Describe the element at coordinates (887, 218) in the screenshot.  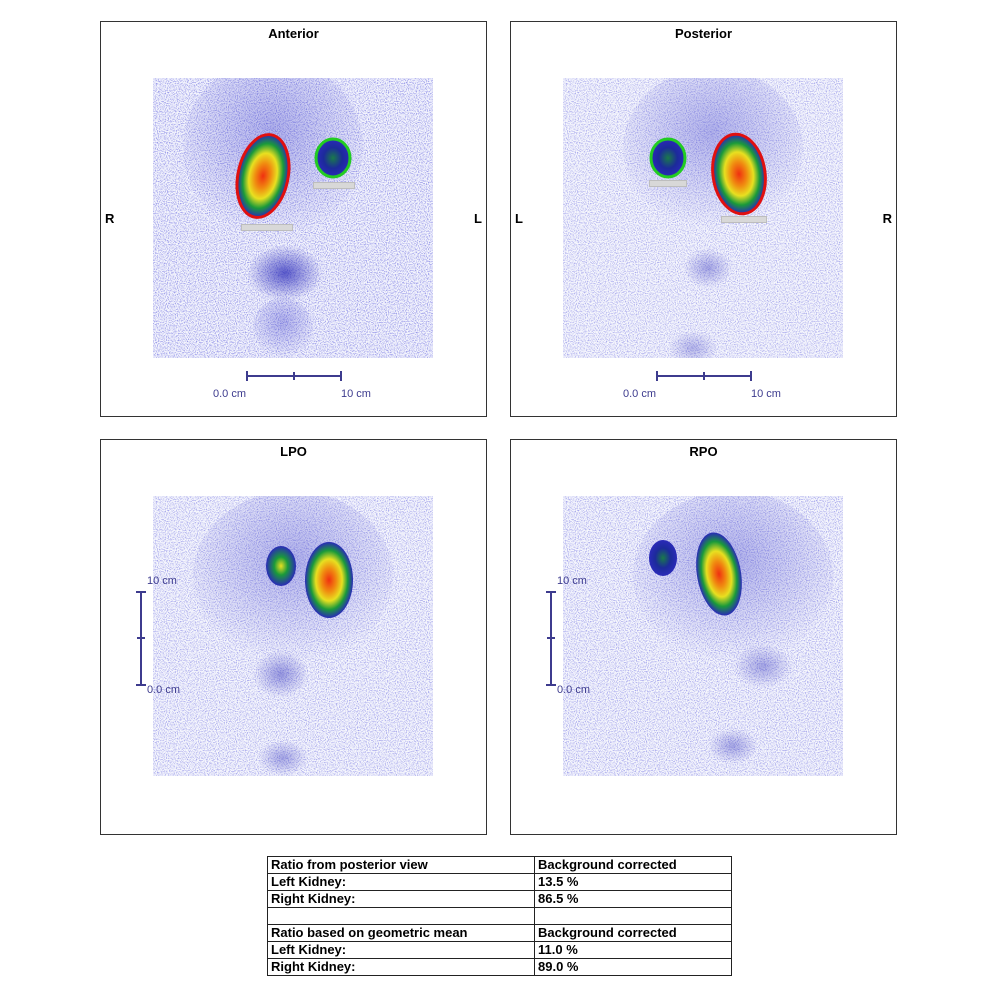
I see `orientation-label-right: R` at that location.